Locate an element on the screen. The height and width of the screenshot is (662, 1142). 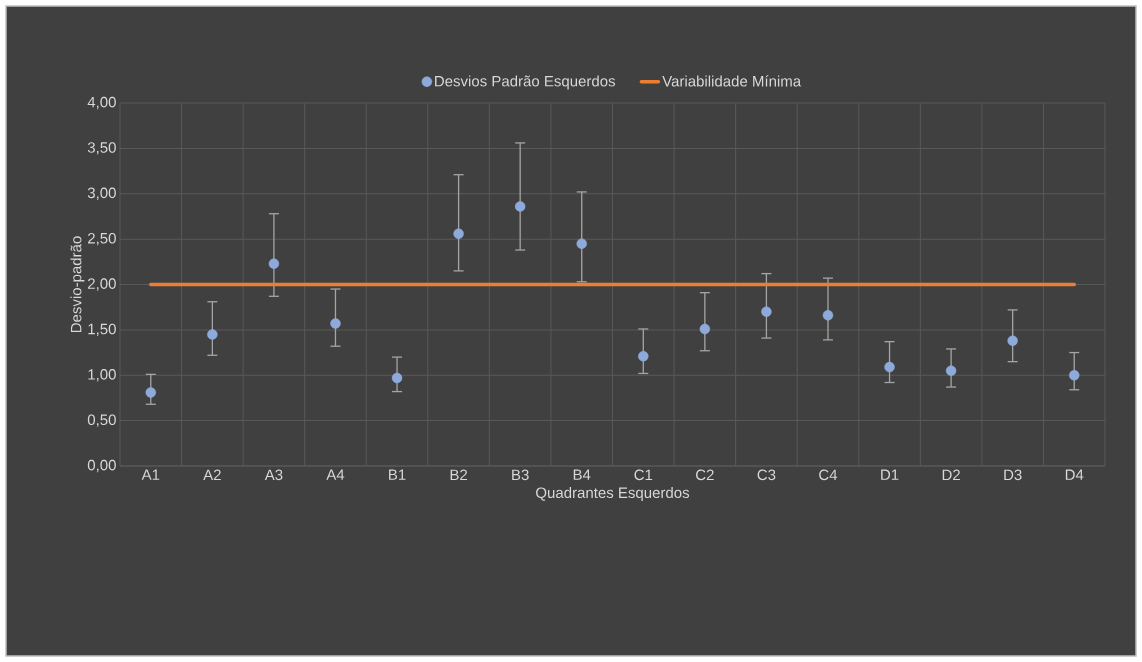
y-tick-label: 3,50 is located at coordinates (101, 148).